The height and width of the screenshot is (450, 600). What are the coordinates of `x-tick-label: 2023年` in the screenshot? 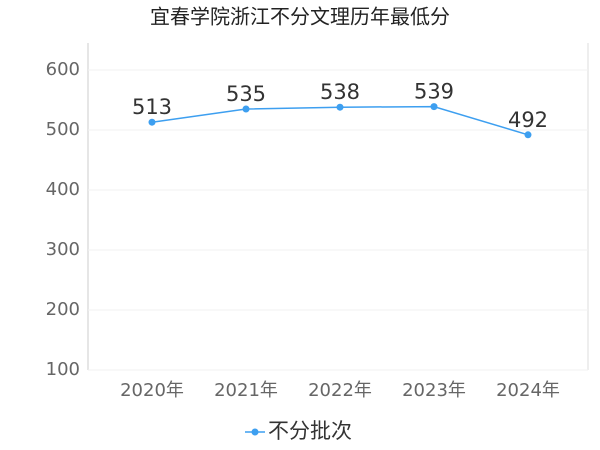 It's located at (434, 390).